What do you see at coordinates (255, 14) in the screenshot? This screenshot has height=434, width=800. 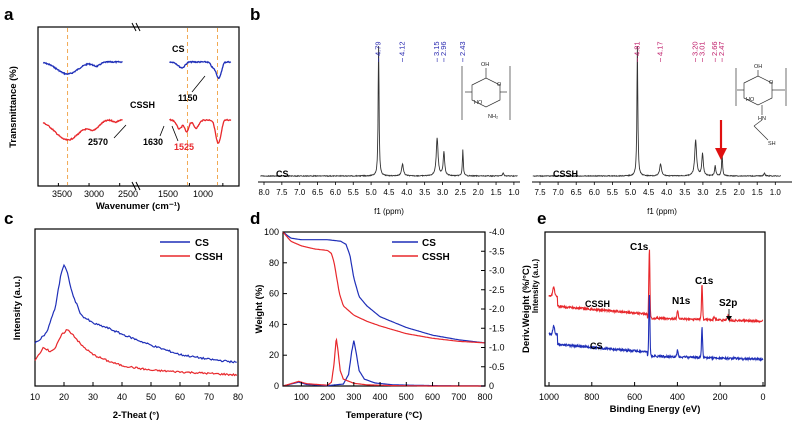 I see `panel-b-letter: b` at bounding box center [255, 14].